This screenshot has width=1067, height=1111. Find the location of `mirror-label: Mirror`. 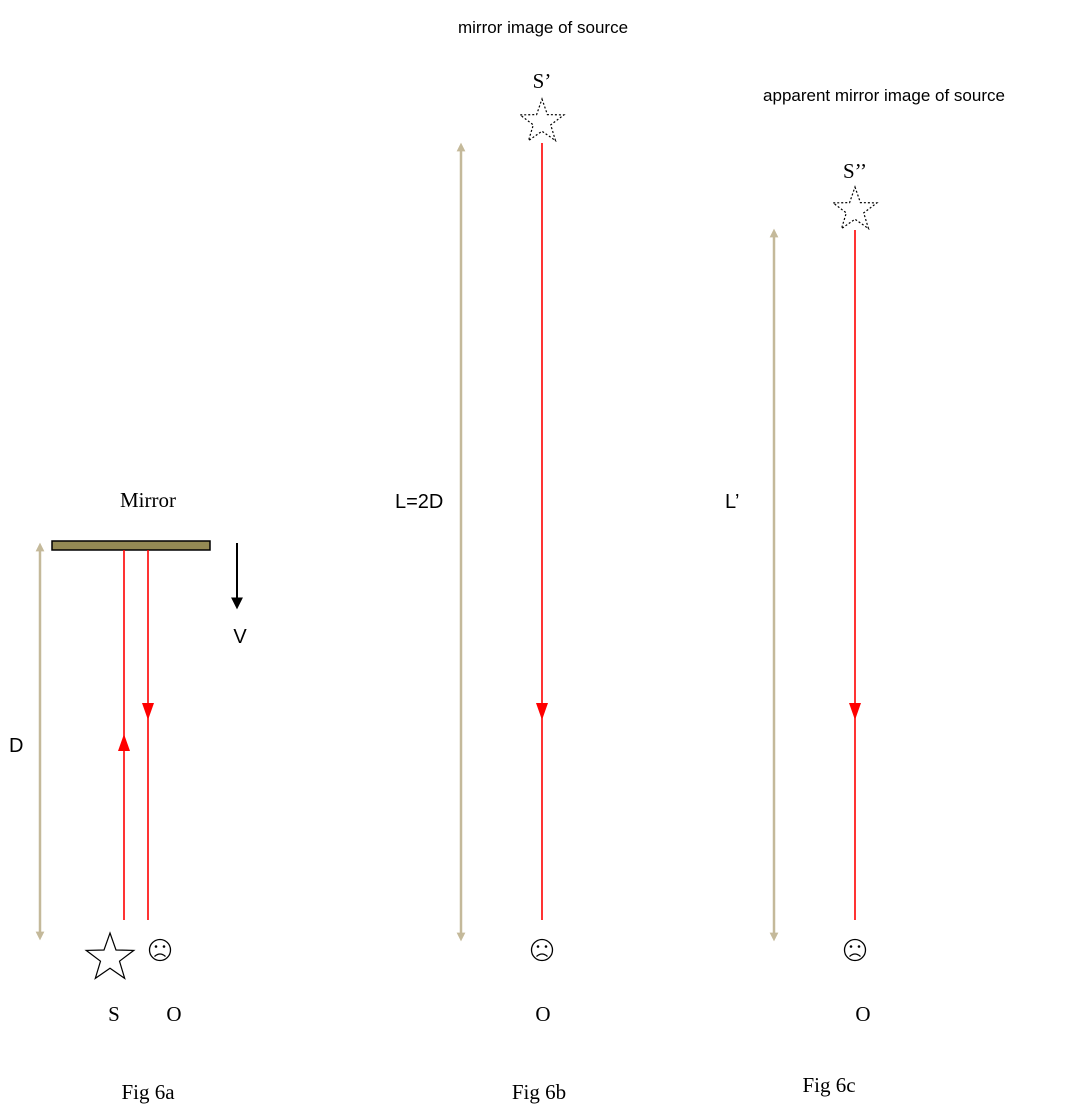

mirror-label: Mirror is located at coordinates (148, 500).